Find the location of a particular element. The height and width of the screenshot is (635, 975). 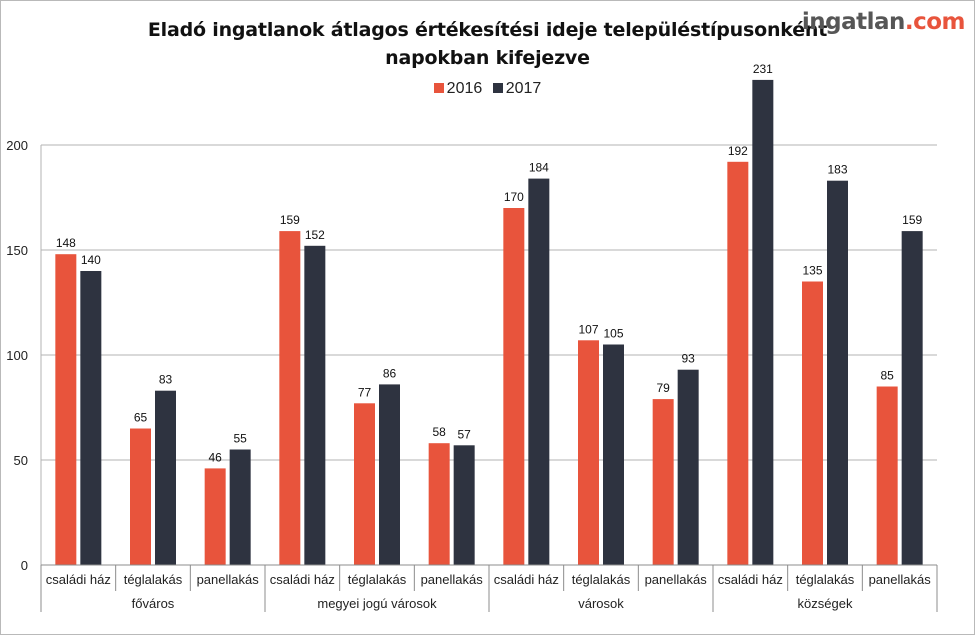

brand-extension: .com is located at coordinates (935, 22).